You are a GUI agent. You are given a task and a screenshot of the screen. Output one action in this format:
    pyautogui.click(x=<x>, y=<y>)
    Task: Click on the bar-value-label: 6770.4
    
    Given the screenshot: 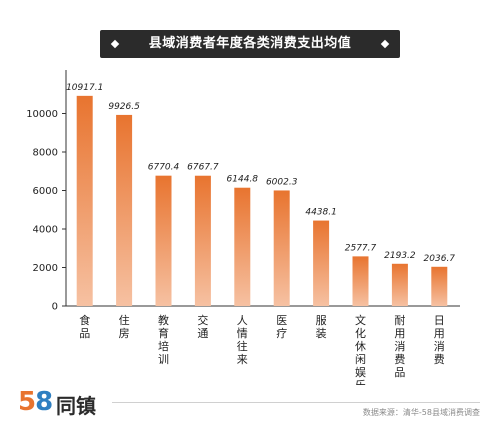 What is the action you would take?
    pyautogui.click(x=164, y=168)
    